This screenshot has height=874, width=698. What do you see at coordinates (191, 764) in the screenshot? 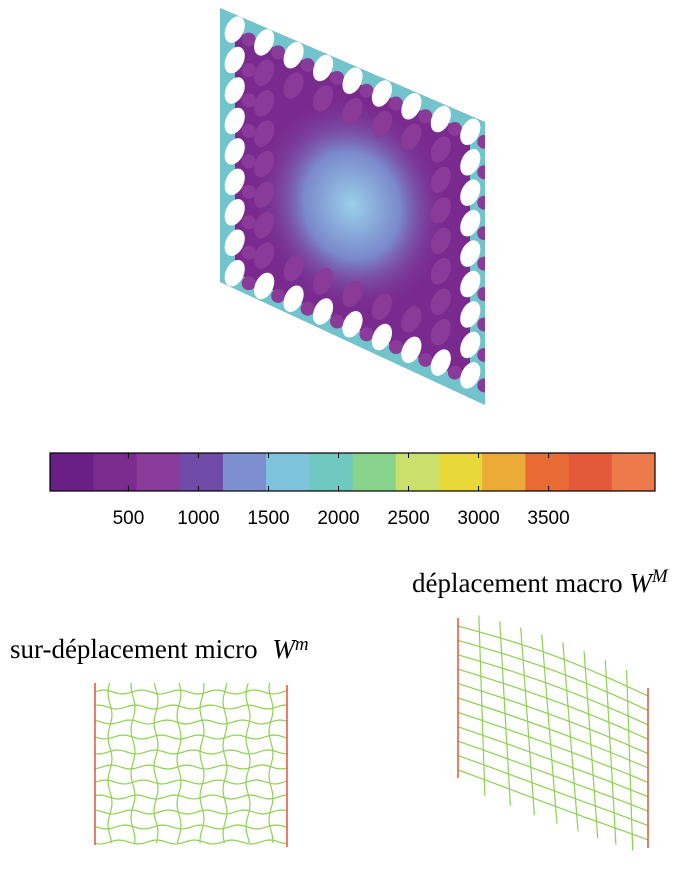
I see `micro-grid` at bounding box center [191, 764].